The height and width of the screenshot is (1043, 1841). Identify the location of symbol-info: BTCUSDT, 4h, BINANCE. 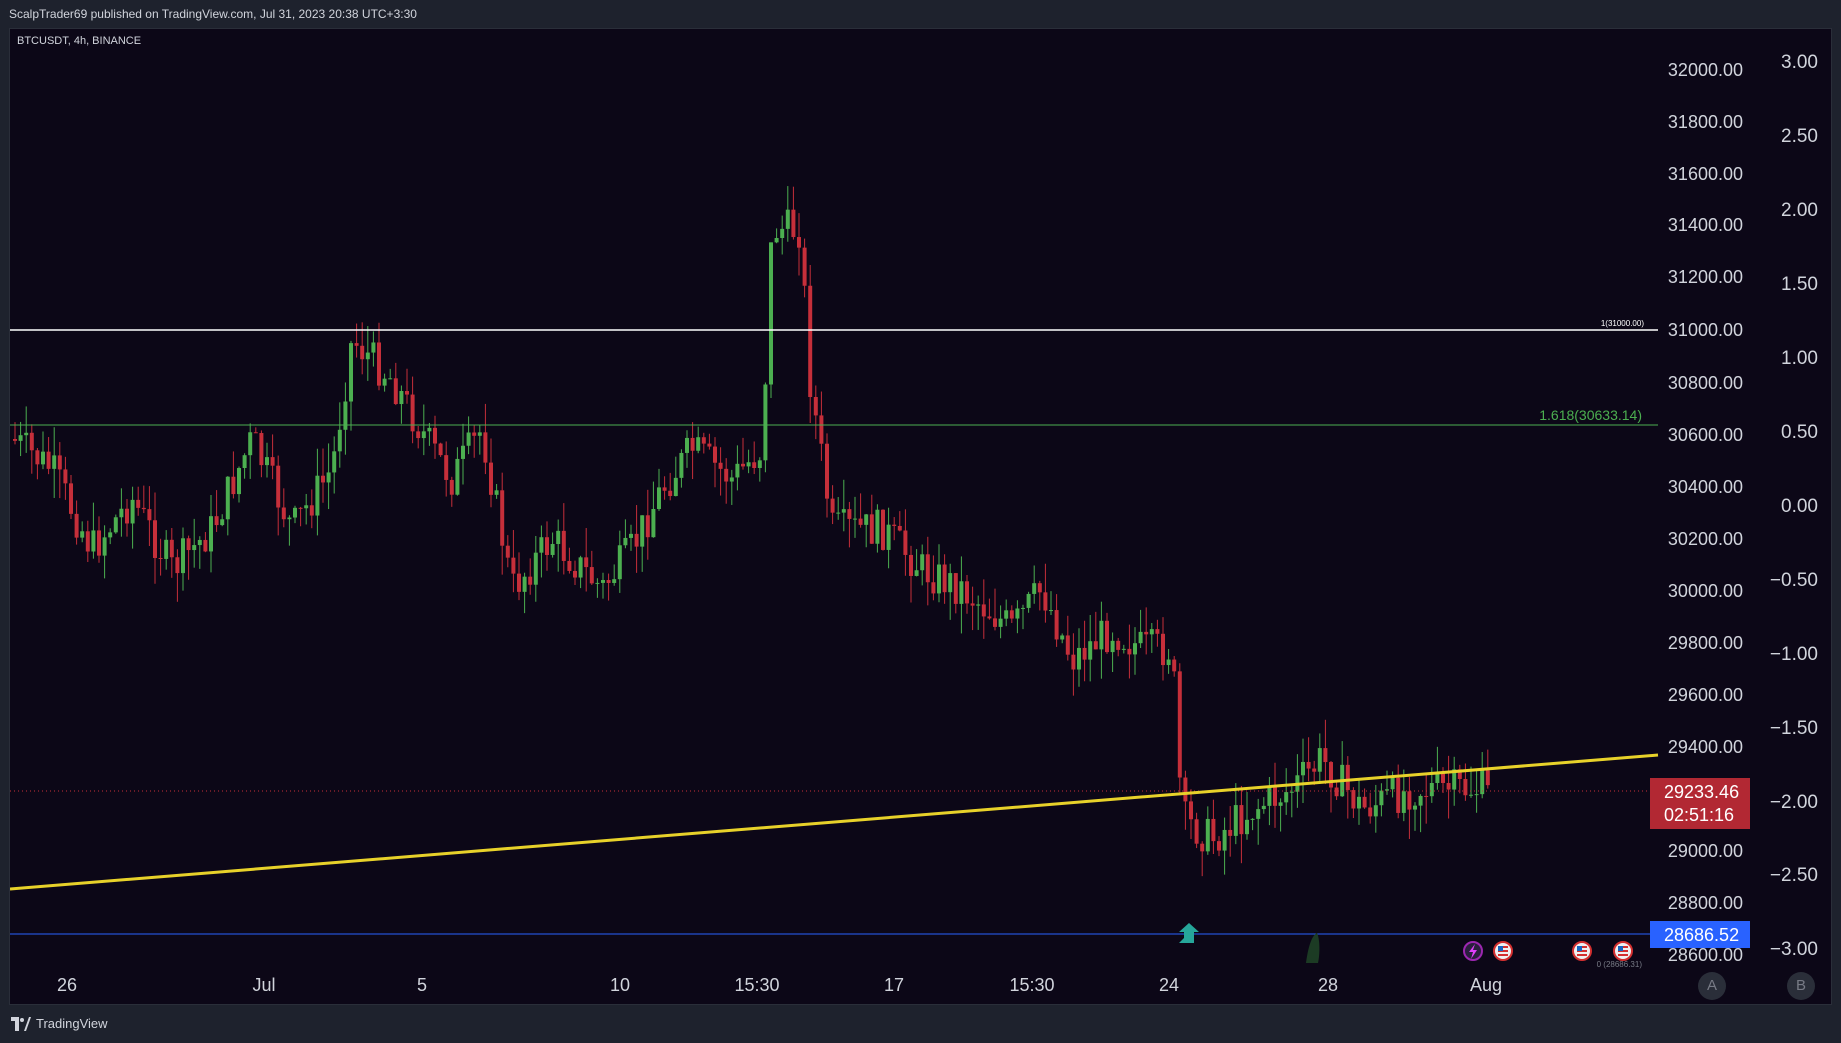
(79, 41).